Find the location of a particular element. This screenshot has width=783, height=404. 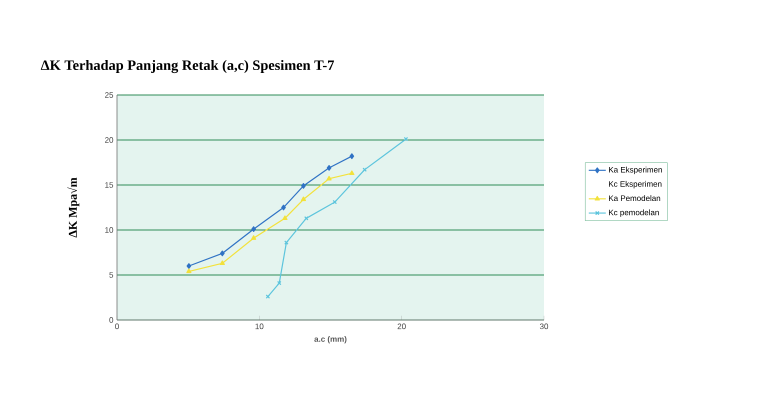

y-axis-title: ΔK Mpa√m is located at coordinates (73, 208).